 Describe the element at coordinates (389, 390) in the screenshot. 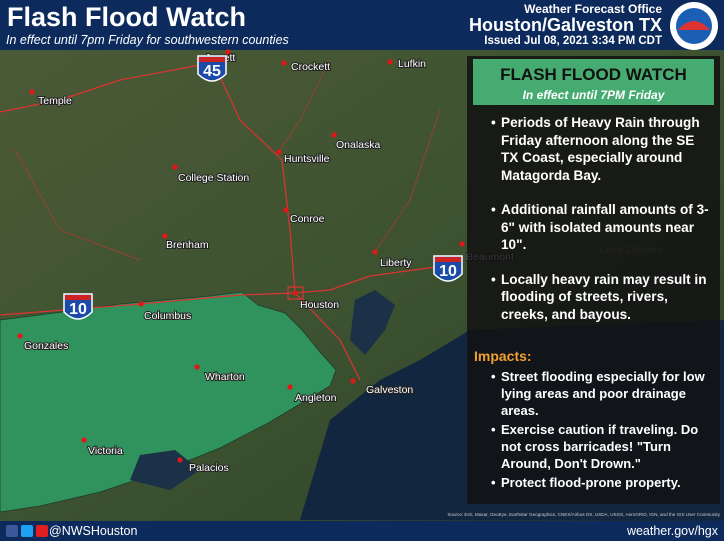

I see `city-label: Galveston` at that location.